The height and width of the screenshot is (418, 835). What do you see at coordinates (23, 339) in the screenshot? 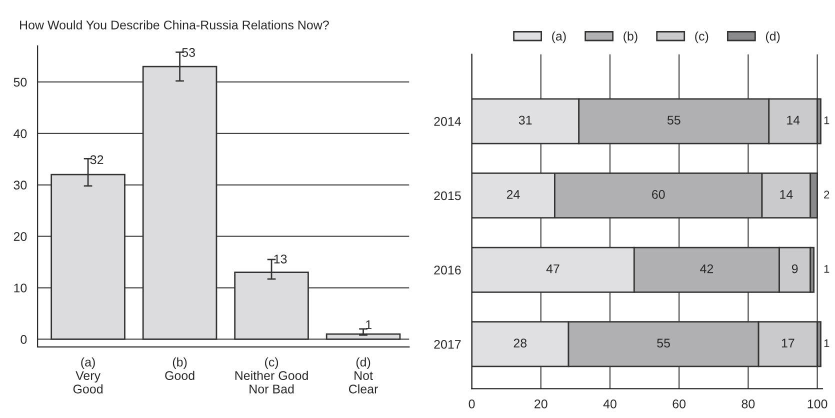
I see `y-tick-label: 0` at bounding box center [23, 339].